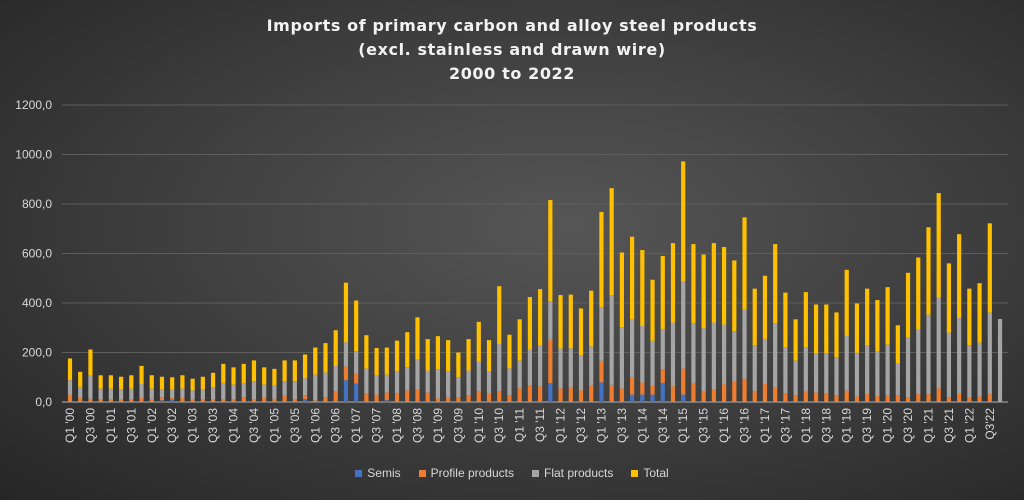 The width and height of the screenshot is (1024, 500). I want to click on x-tick-label: Q3 '01, so click(131, 425).